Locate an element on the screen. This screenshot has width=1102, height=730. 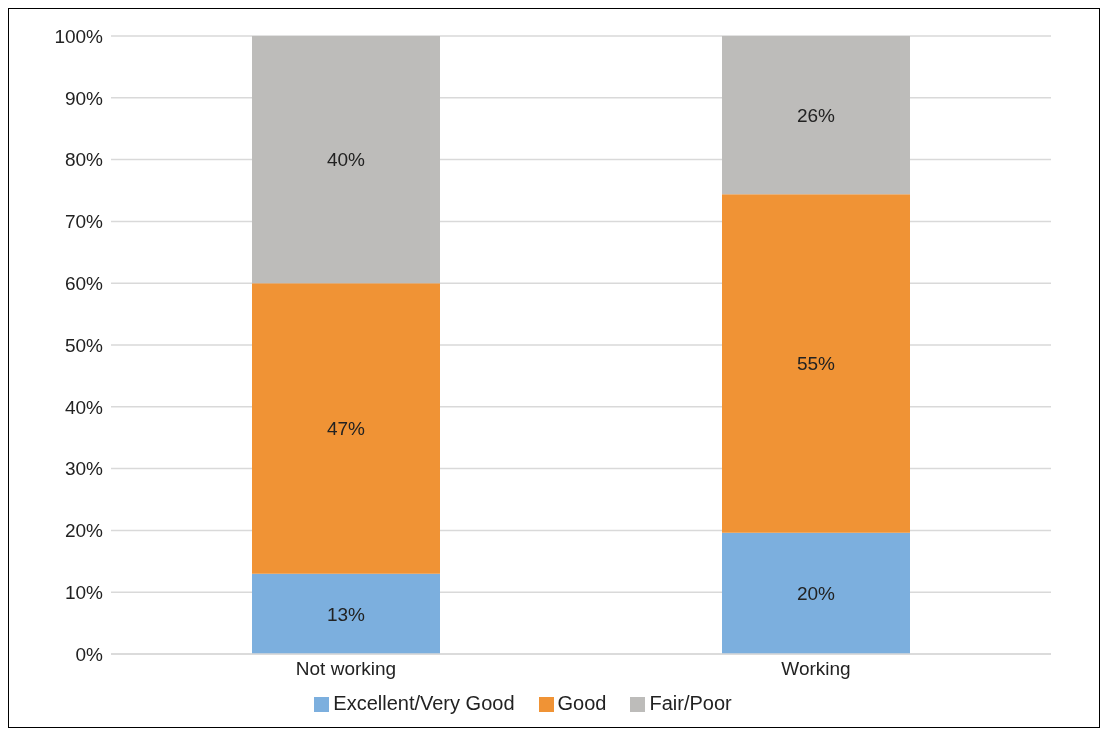
y-tick-label: 10% is located at coordinates (84, 592).